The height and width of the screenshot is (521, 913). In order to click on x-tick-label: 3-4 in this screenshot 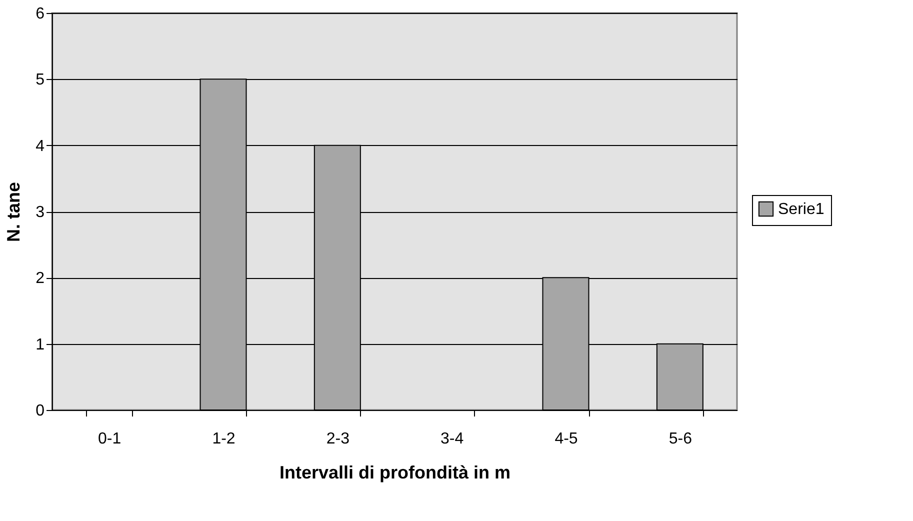, I will do `click(452, 439)`.